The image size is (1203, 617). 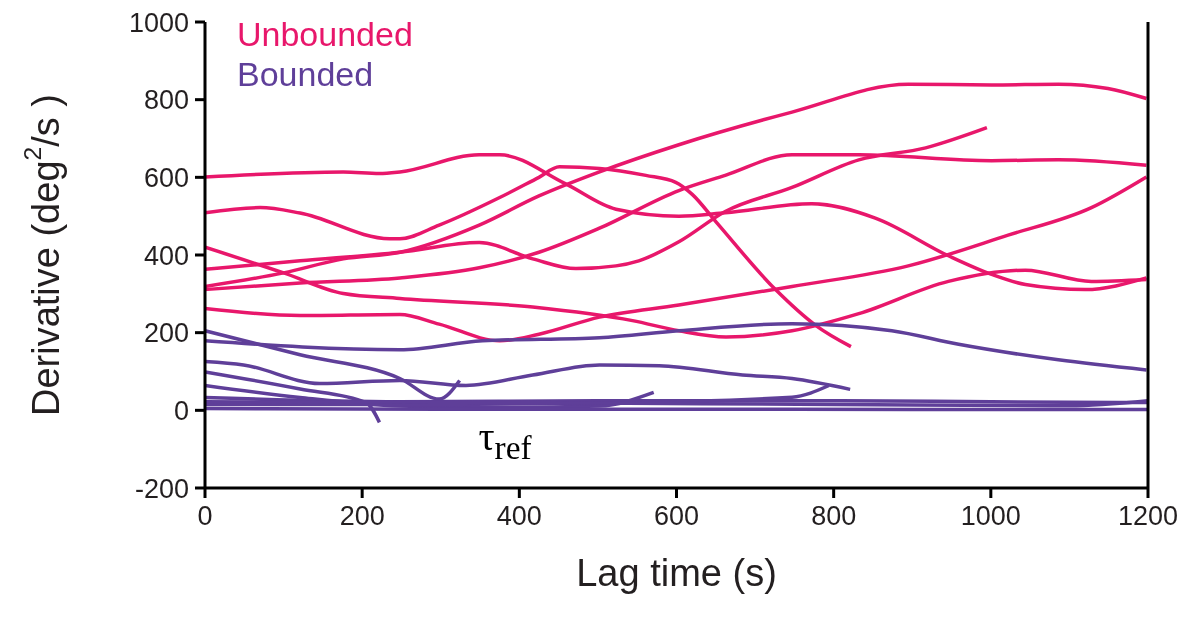 I want to click on x-tick-label: 600, so click(x=676, y=516).